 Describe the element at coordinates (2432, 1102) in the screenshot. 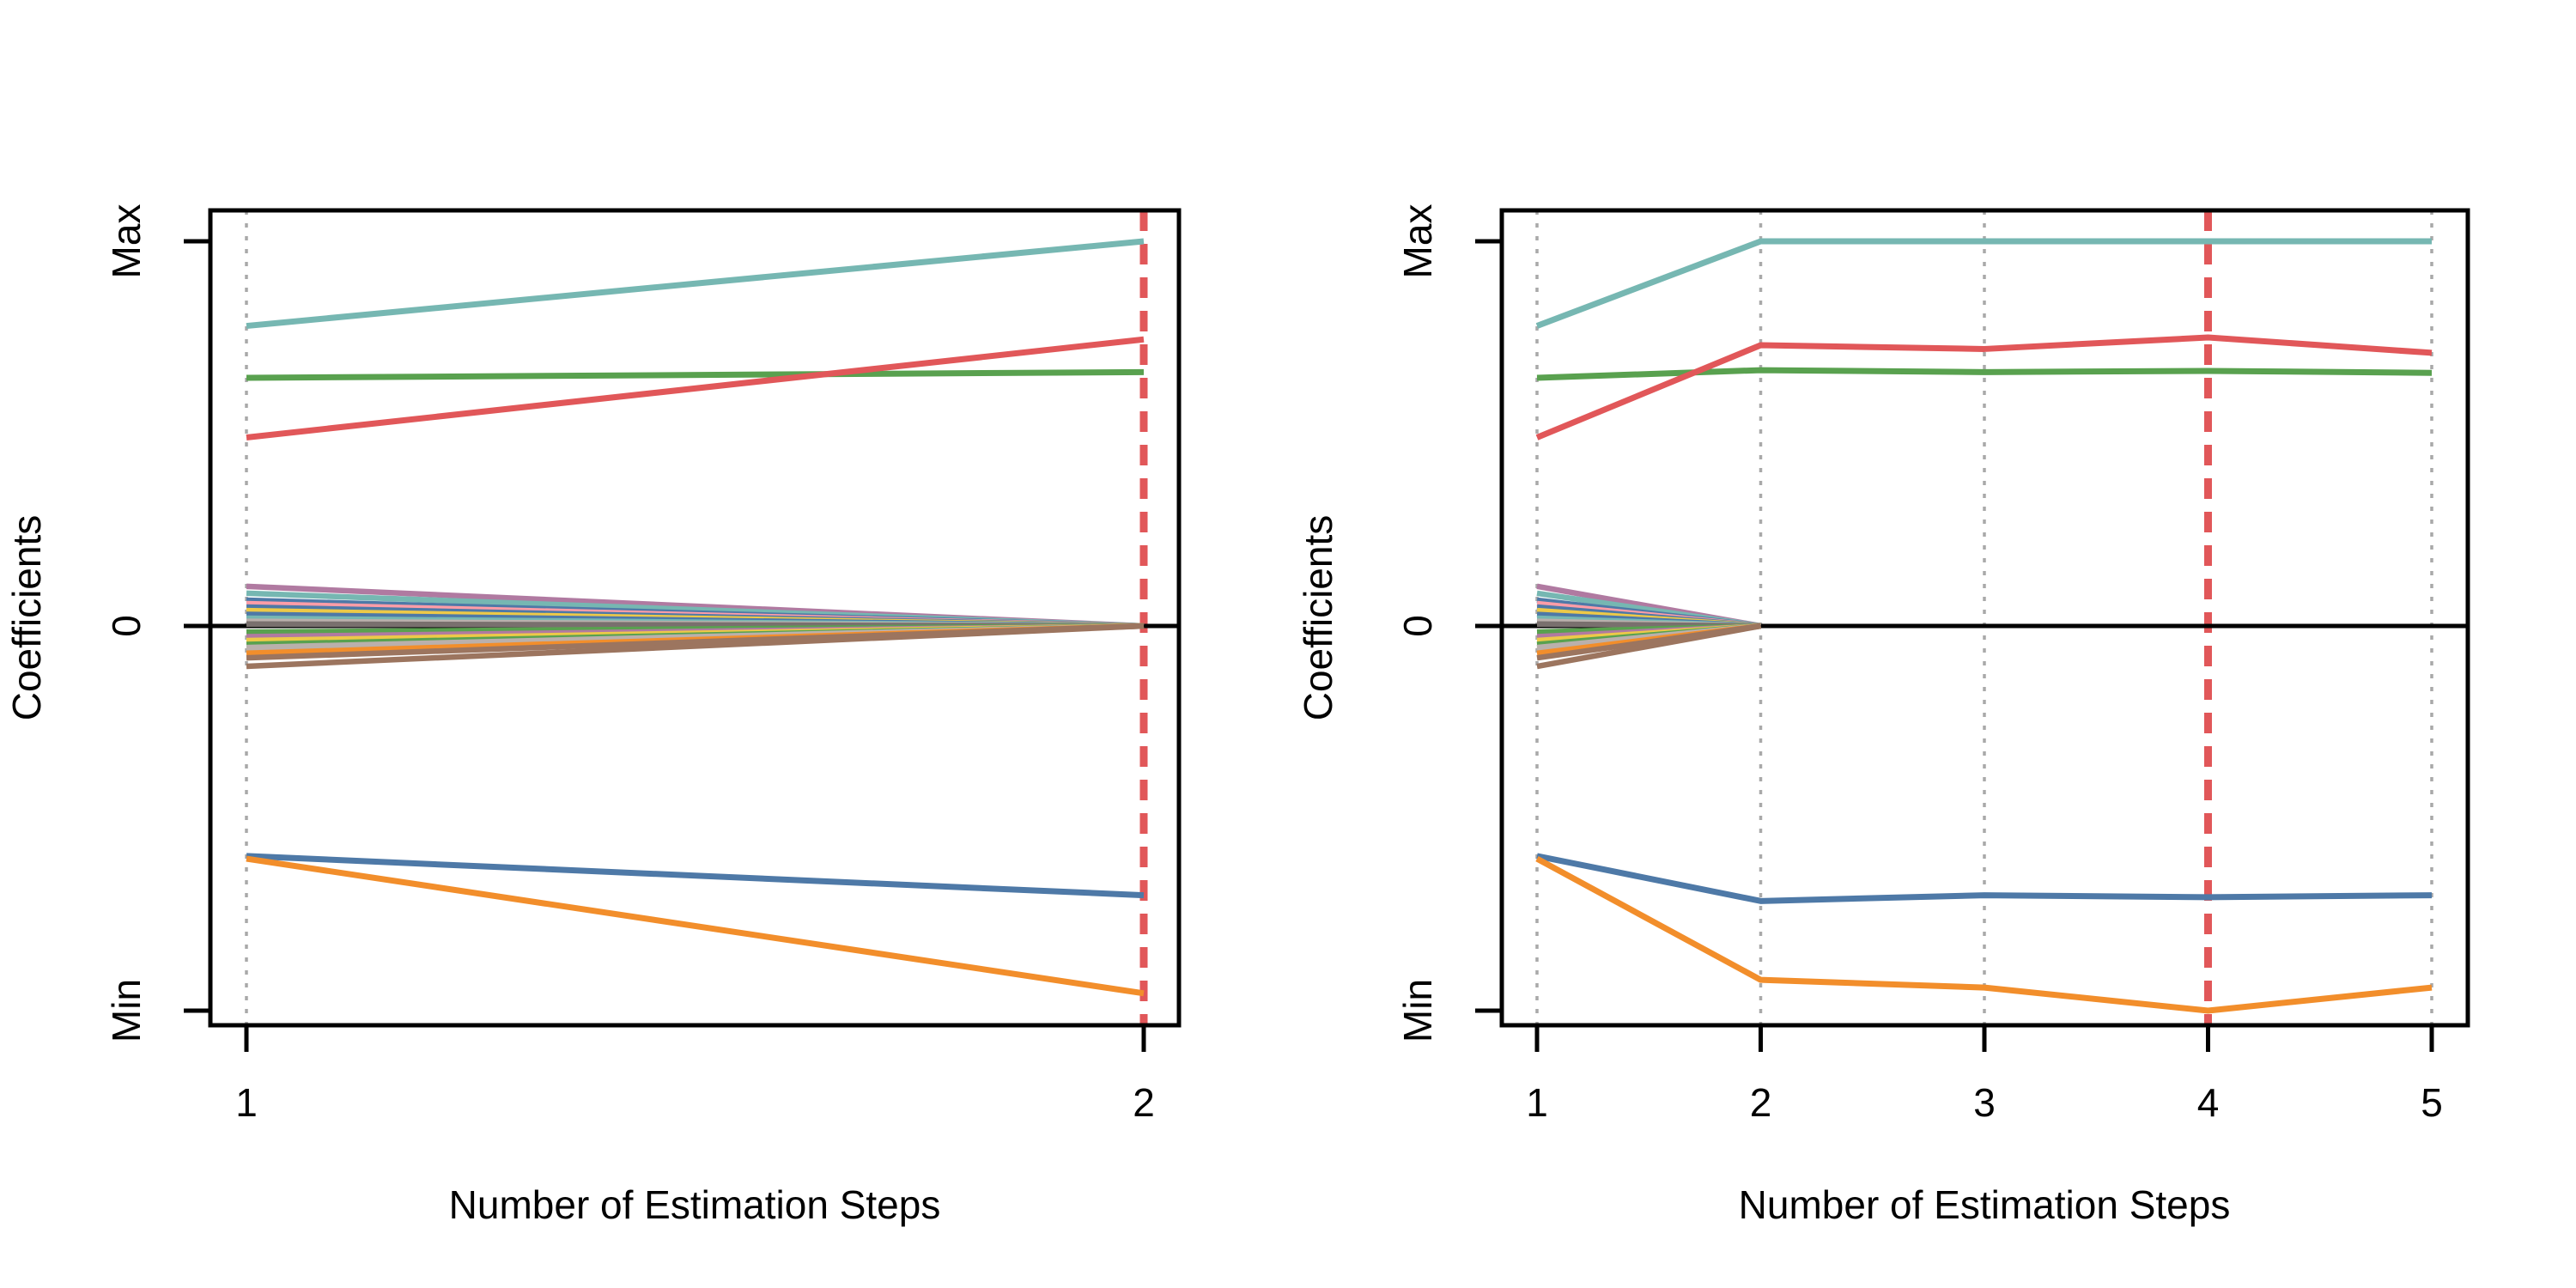

I see `x-tick-label-5: 5` at that location.